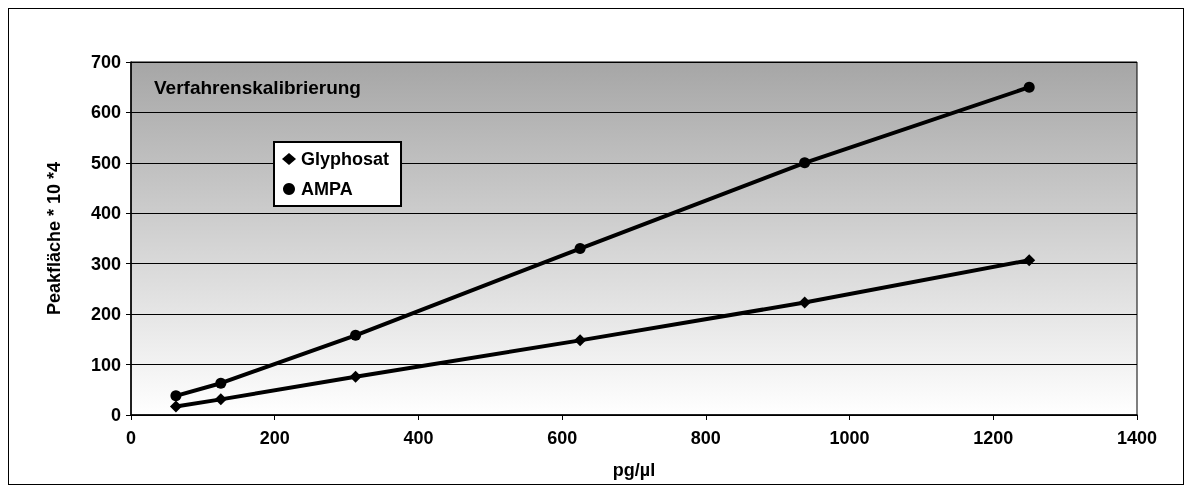  I want to click on y-tick-label: 400, so click(105, 213).